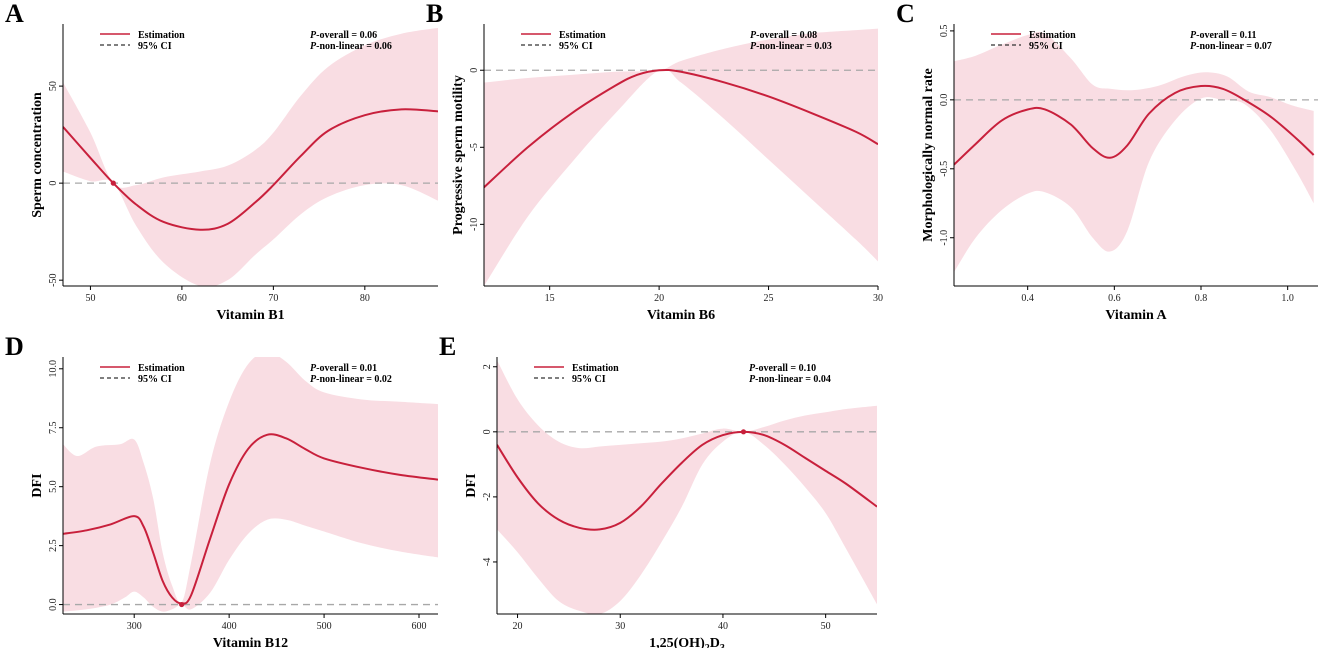  Describe the element at coordinates (250, 642) in the screenshot. I see `panel-d-x-axis-title: Vitamin B12` at that location.